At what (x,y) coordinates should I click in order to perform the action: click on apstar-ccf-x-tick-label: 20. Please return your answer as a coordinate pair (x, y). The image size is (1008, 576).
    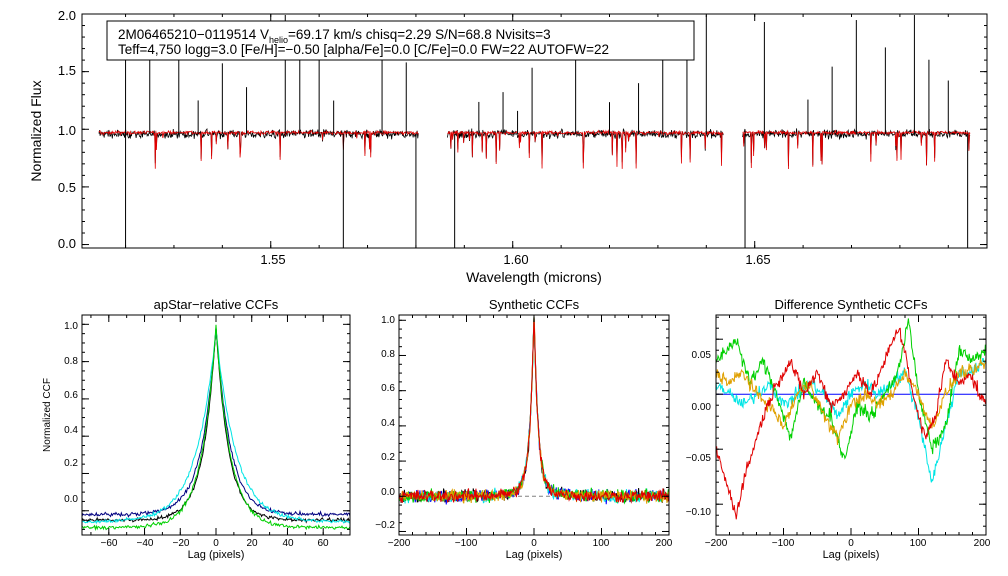
    Looking at the image, I should click on (252, 543).